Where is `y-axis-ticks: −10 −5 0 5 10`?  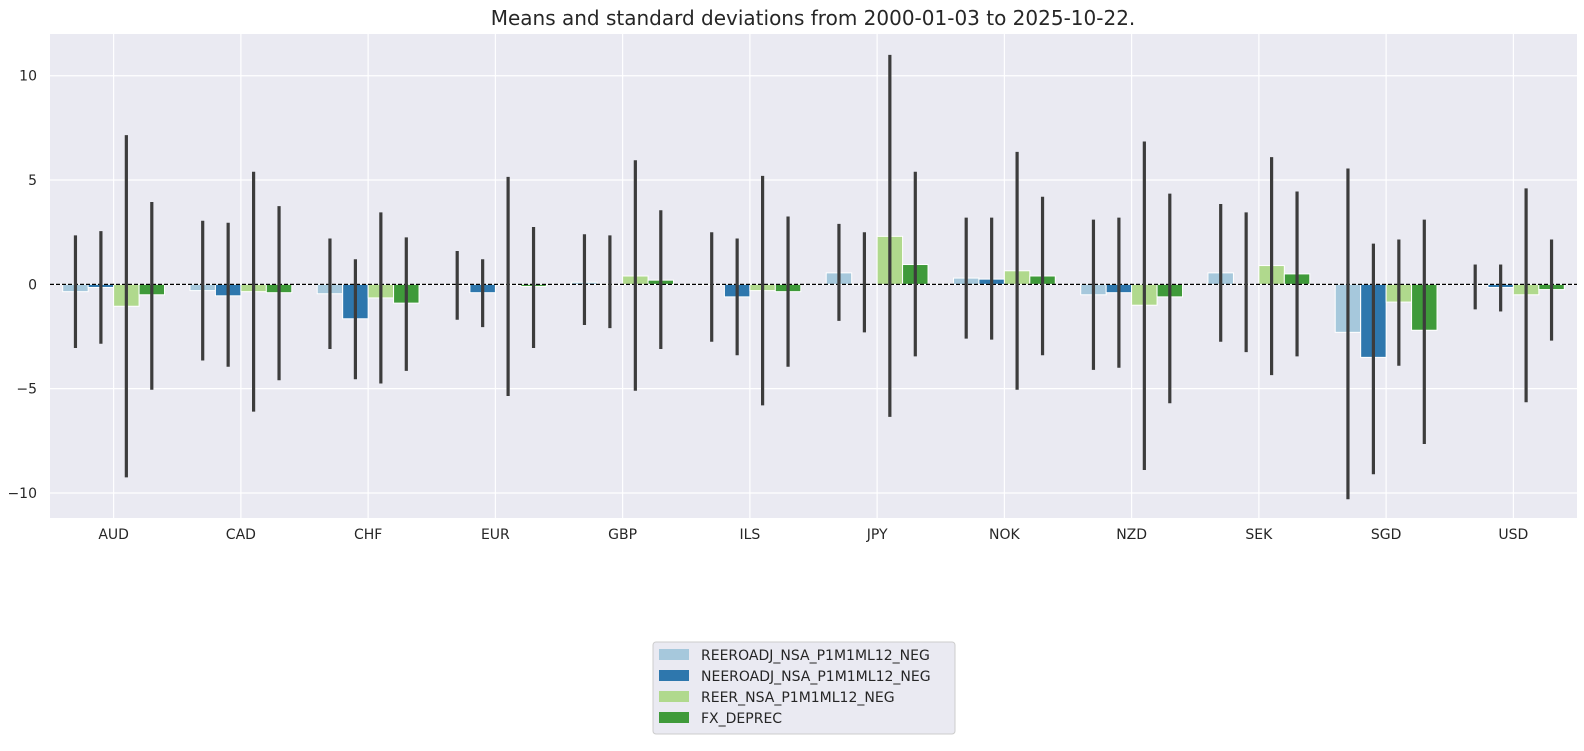
y-axis-ticks: −10 −5 0 5 10 is located at coordinates (22, 285).